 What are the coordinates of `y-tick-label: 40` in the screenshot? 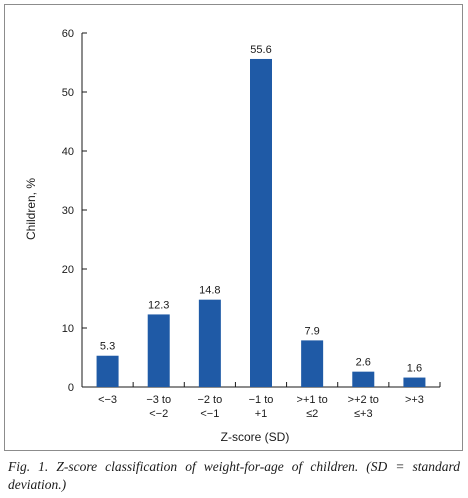 It's located at (68, 152).